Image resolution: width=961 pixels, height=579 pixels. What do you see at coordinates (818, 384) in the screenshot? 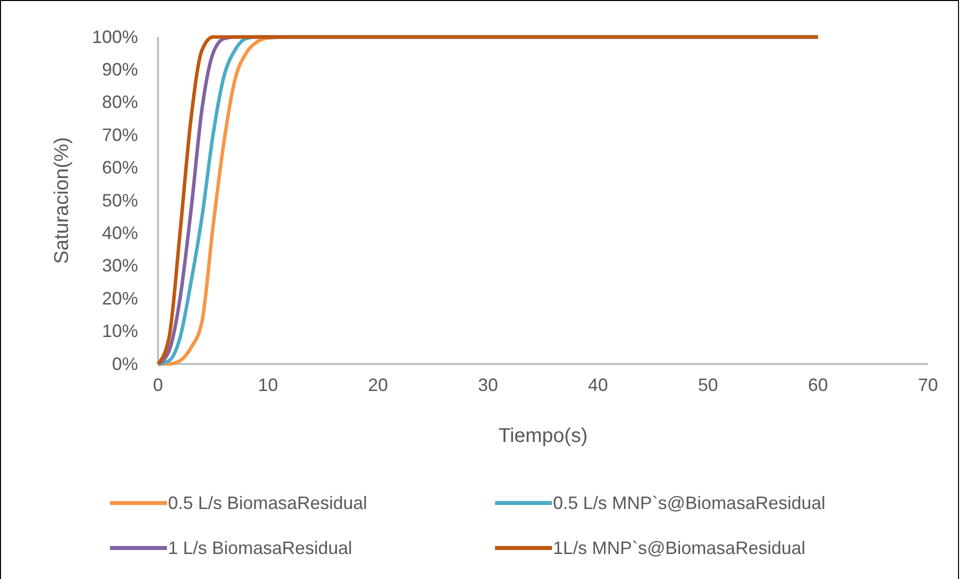
I see `x-tick-label: 60` at bounding box center [818, 384].